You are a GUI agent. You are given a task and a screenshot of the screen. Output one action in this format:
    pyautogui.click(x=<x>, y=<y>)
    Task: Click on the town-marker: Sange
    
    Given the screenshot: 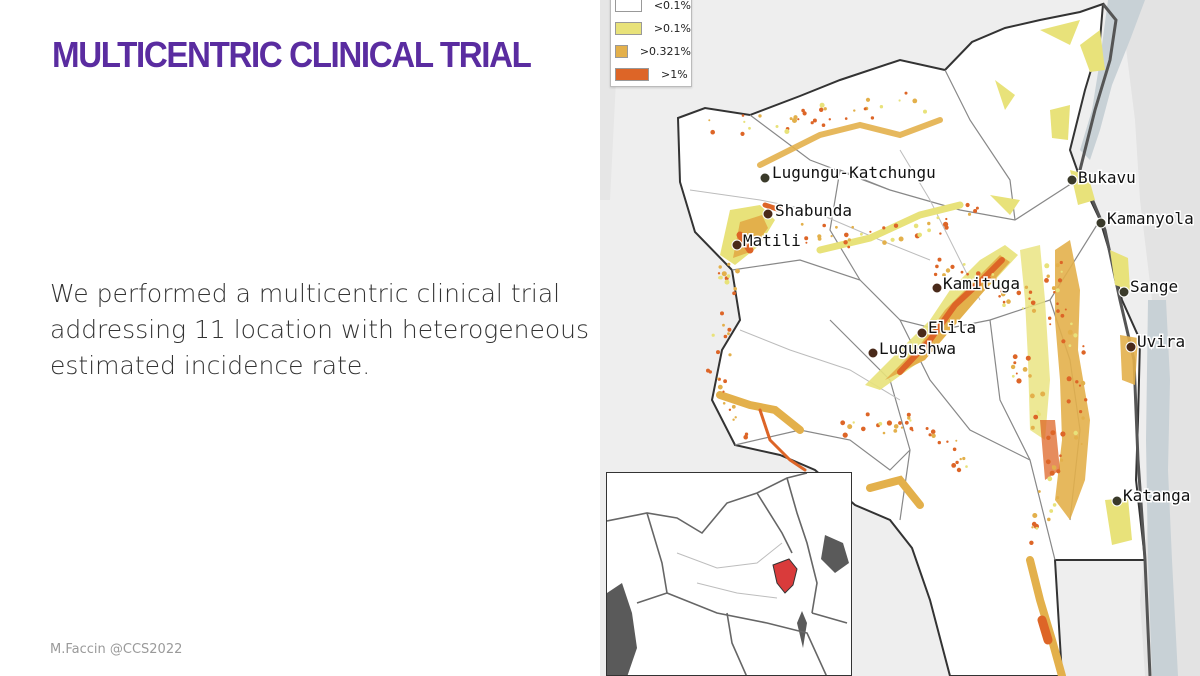 What is the action you would take?
    pyautogui.click(x=1149, y=287)
    